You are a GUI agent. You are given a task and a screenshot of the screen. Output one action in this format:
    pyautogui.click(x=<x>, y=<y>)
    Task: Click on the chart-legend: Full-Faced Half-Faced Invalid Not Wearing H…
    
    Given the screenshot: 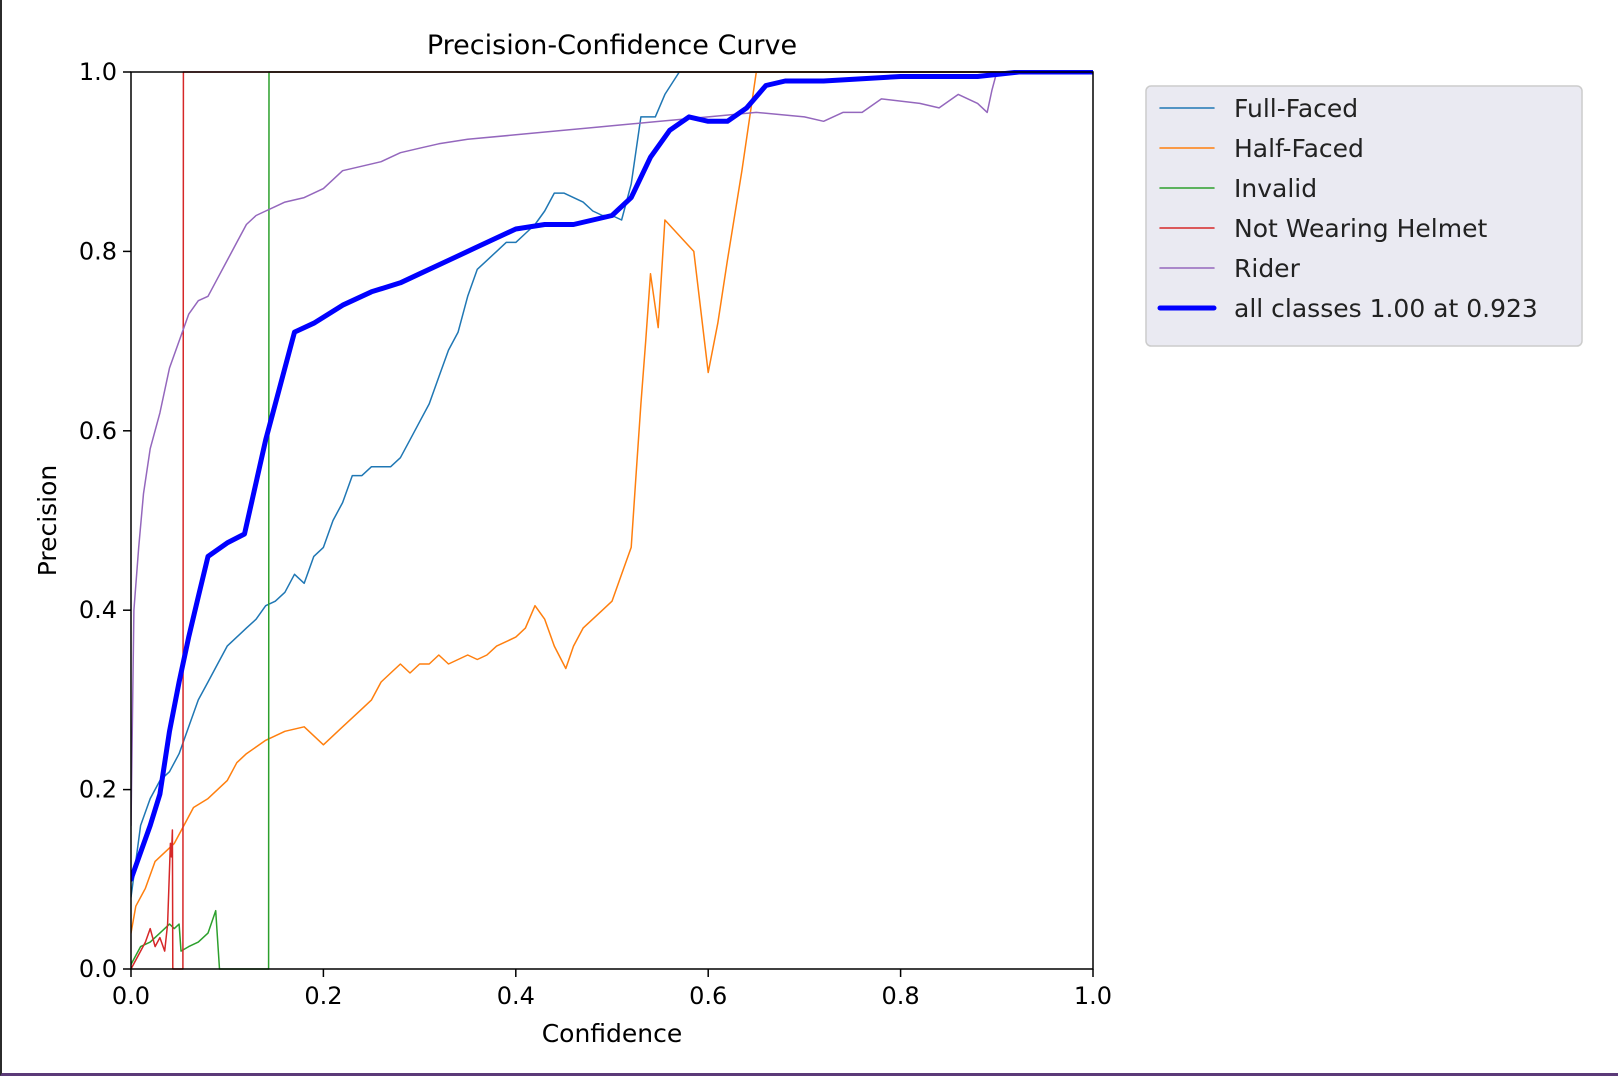 What is the action you would take?
    pyautogui.click(x=1364, y=216)
    